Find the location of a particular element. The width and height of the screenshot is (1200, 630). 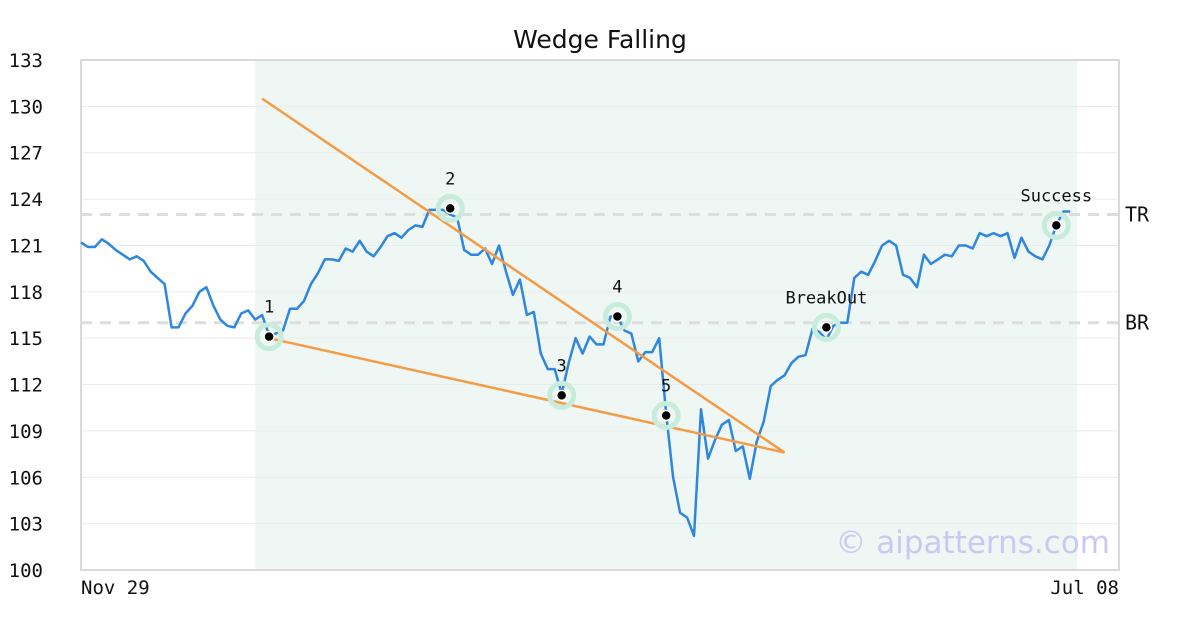

pivot-dot-breakout is located at coordinates (826, 327).